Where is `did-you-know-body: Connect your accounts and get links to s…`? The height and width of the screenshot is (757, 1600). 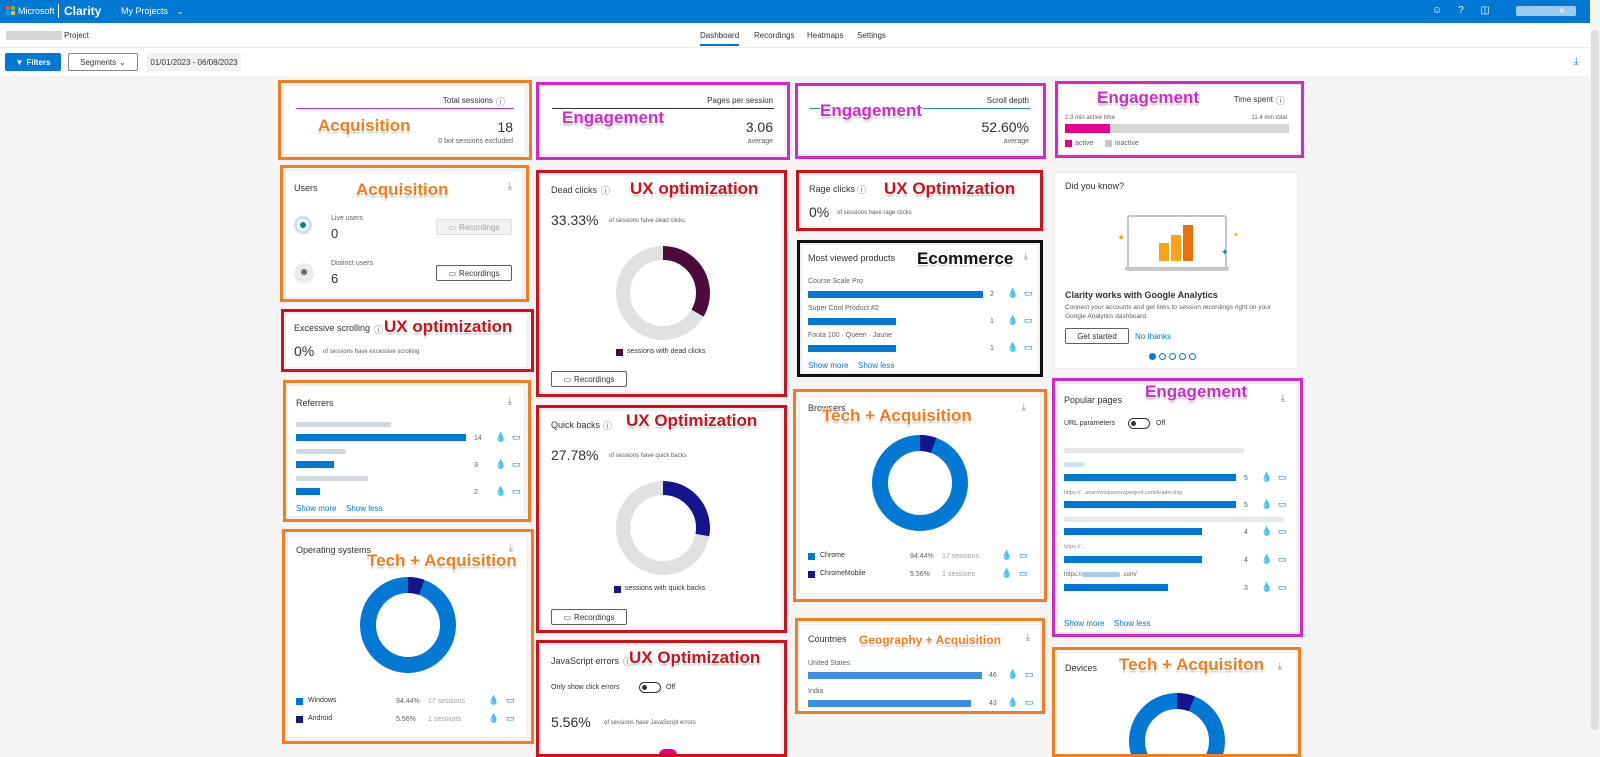 did-you-know-body: Connect your accounts and get links to s… is located at coordinates (1168, 312).